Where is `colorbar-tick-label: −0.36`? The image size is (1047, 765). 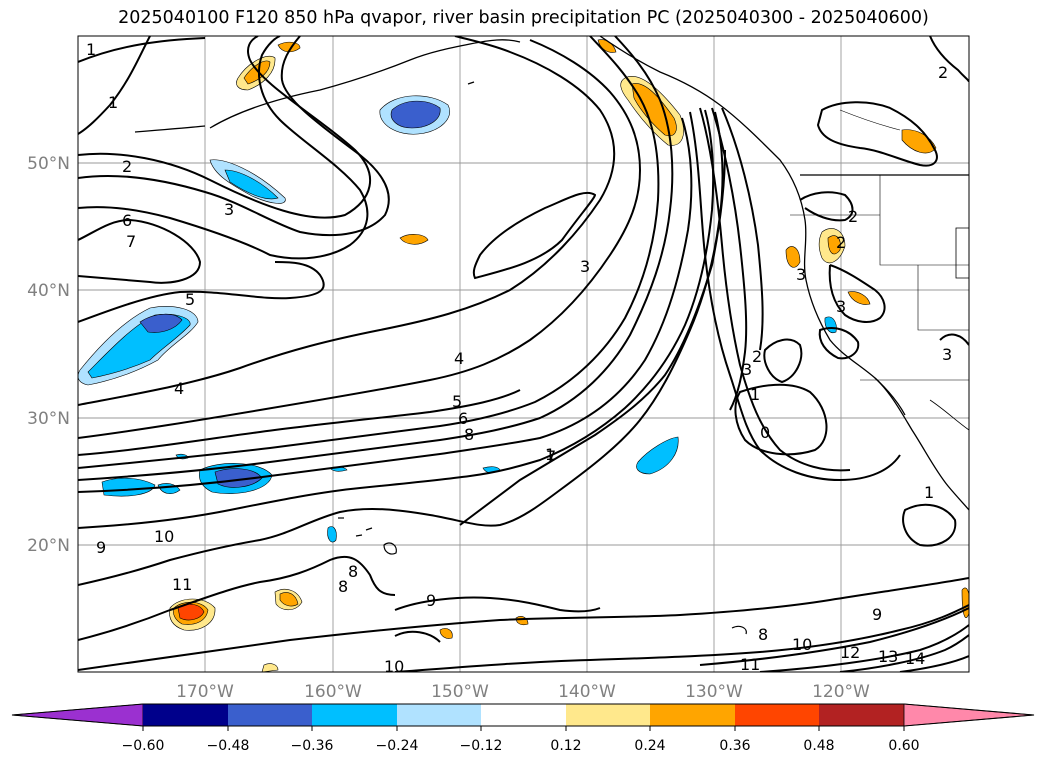
colorbar-tick-label: −0.36 is located at coordinates (312, 746).